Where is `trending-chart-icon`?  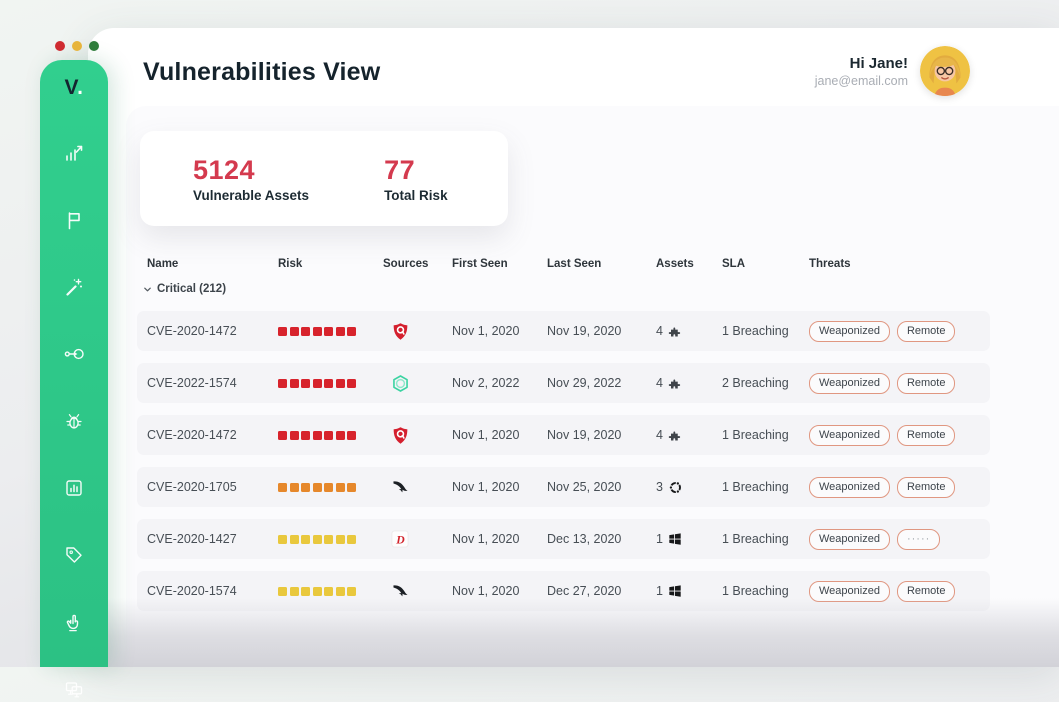
trending-chart-icon is located at coordinates (74, 153).